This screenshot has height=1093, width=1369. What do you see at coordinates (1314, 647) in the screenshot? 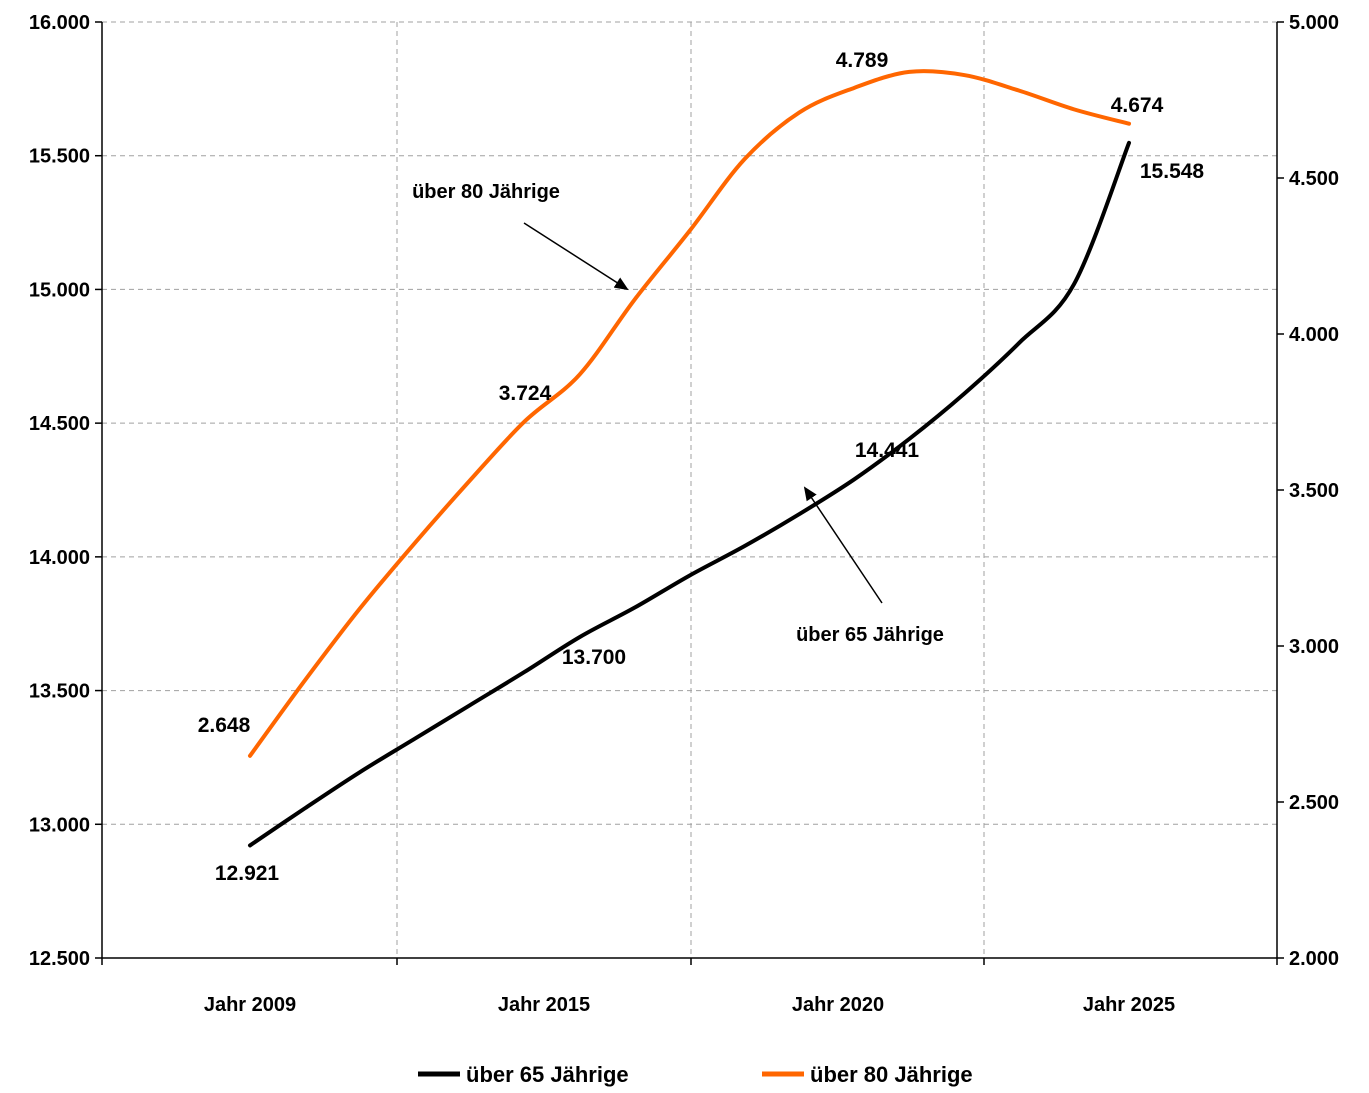
I see `right-axis-tick-label: 3.000` at bounding box center [1314, 647].